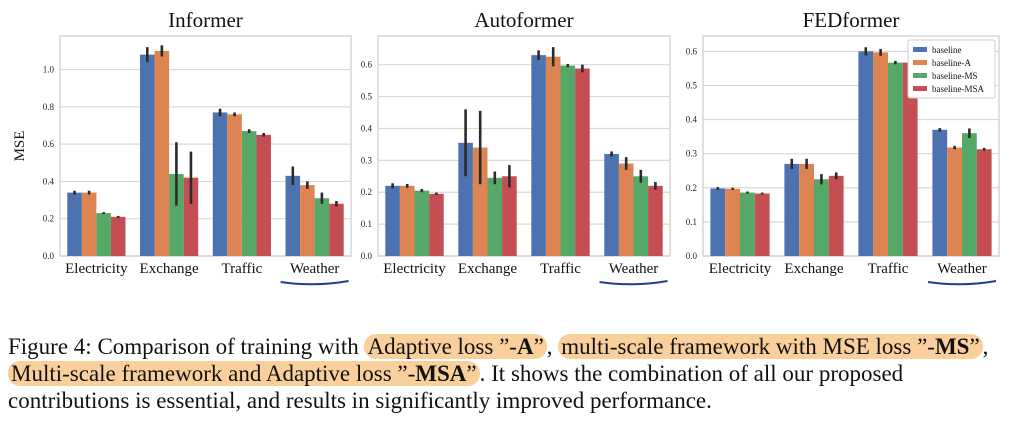 The height and width of the screenshot is (423, 1017). I want to click on caption-hl1-end: ”, so click(538, 346).